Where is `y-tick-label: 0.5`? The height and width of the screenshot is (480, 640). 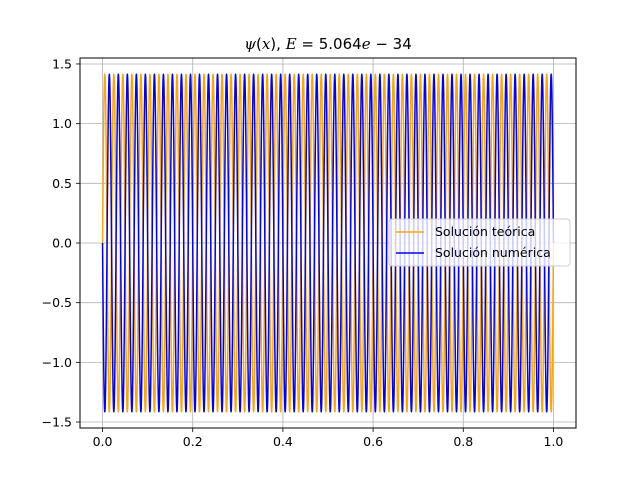 y-tick-label: 0.5 is located at coordinates (62, 183).